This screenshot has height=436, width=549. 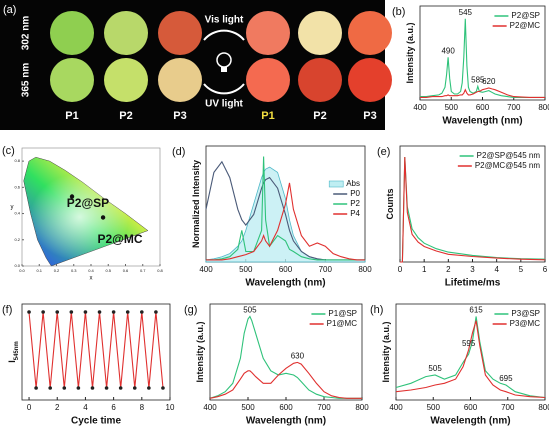 What do you see at coordinates (483, 107) in the screenshot?
I see `x-tick-label: 600` at bounding box center [483, 107].